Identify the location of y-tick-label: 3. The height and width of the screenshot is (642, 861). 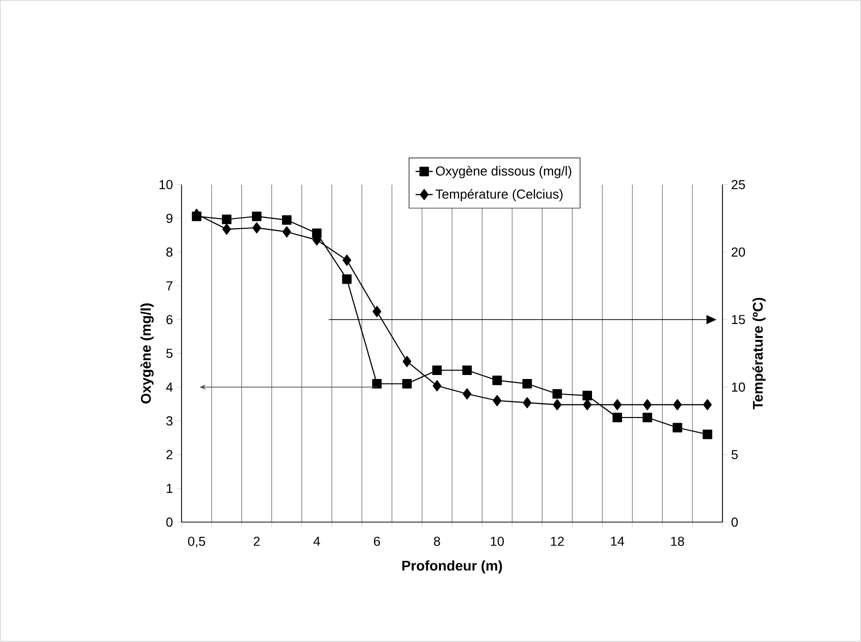
(169, 421).